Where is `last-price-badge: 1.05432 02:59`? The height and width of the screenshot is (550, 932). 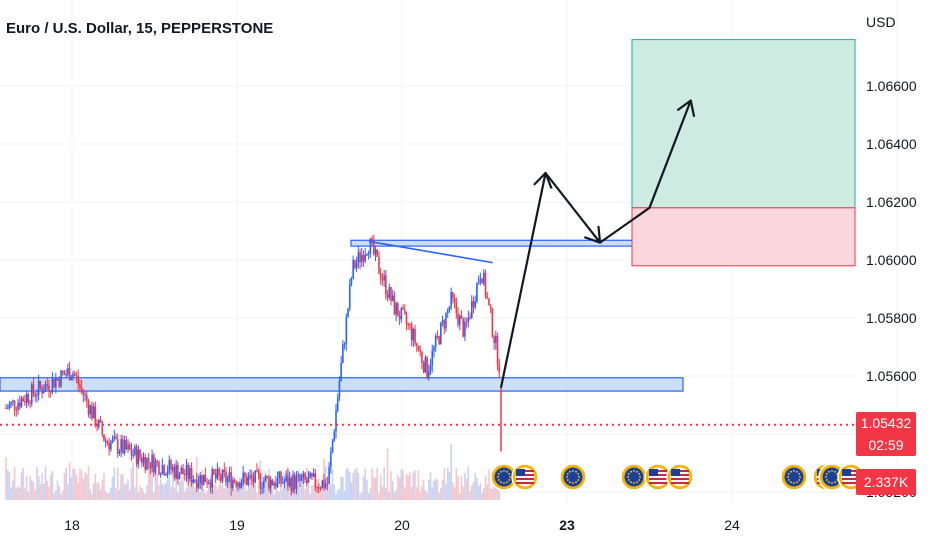 last-price-badge: 1.05432 02:59 is located at coordinates (886, 434).